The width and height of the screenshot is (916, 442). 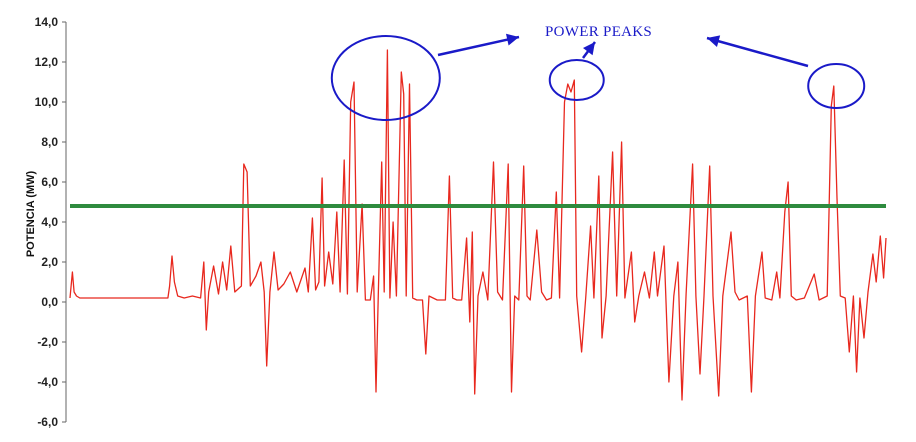 I want to click on y-tick-label: 8,0, so click(x=49, y=142).